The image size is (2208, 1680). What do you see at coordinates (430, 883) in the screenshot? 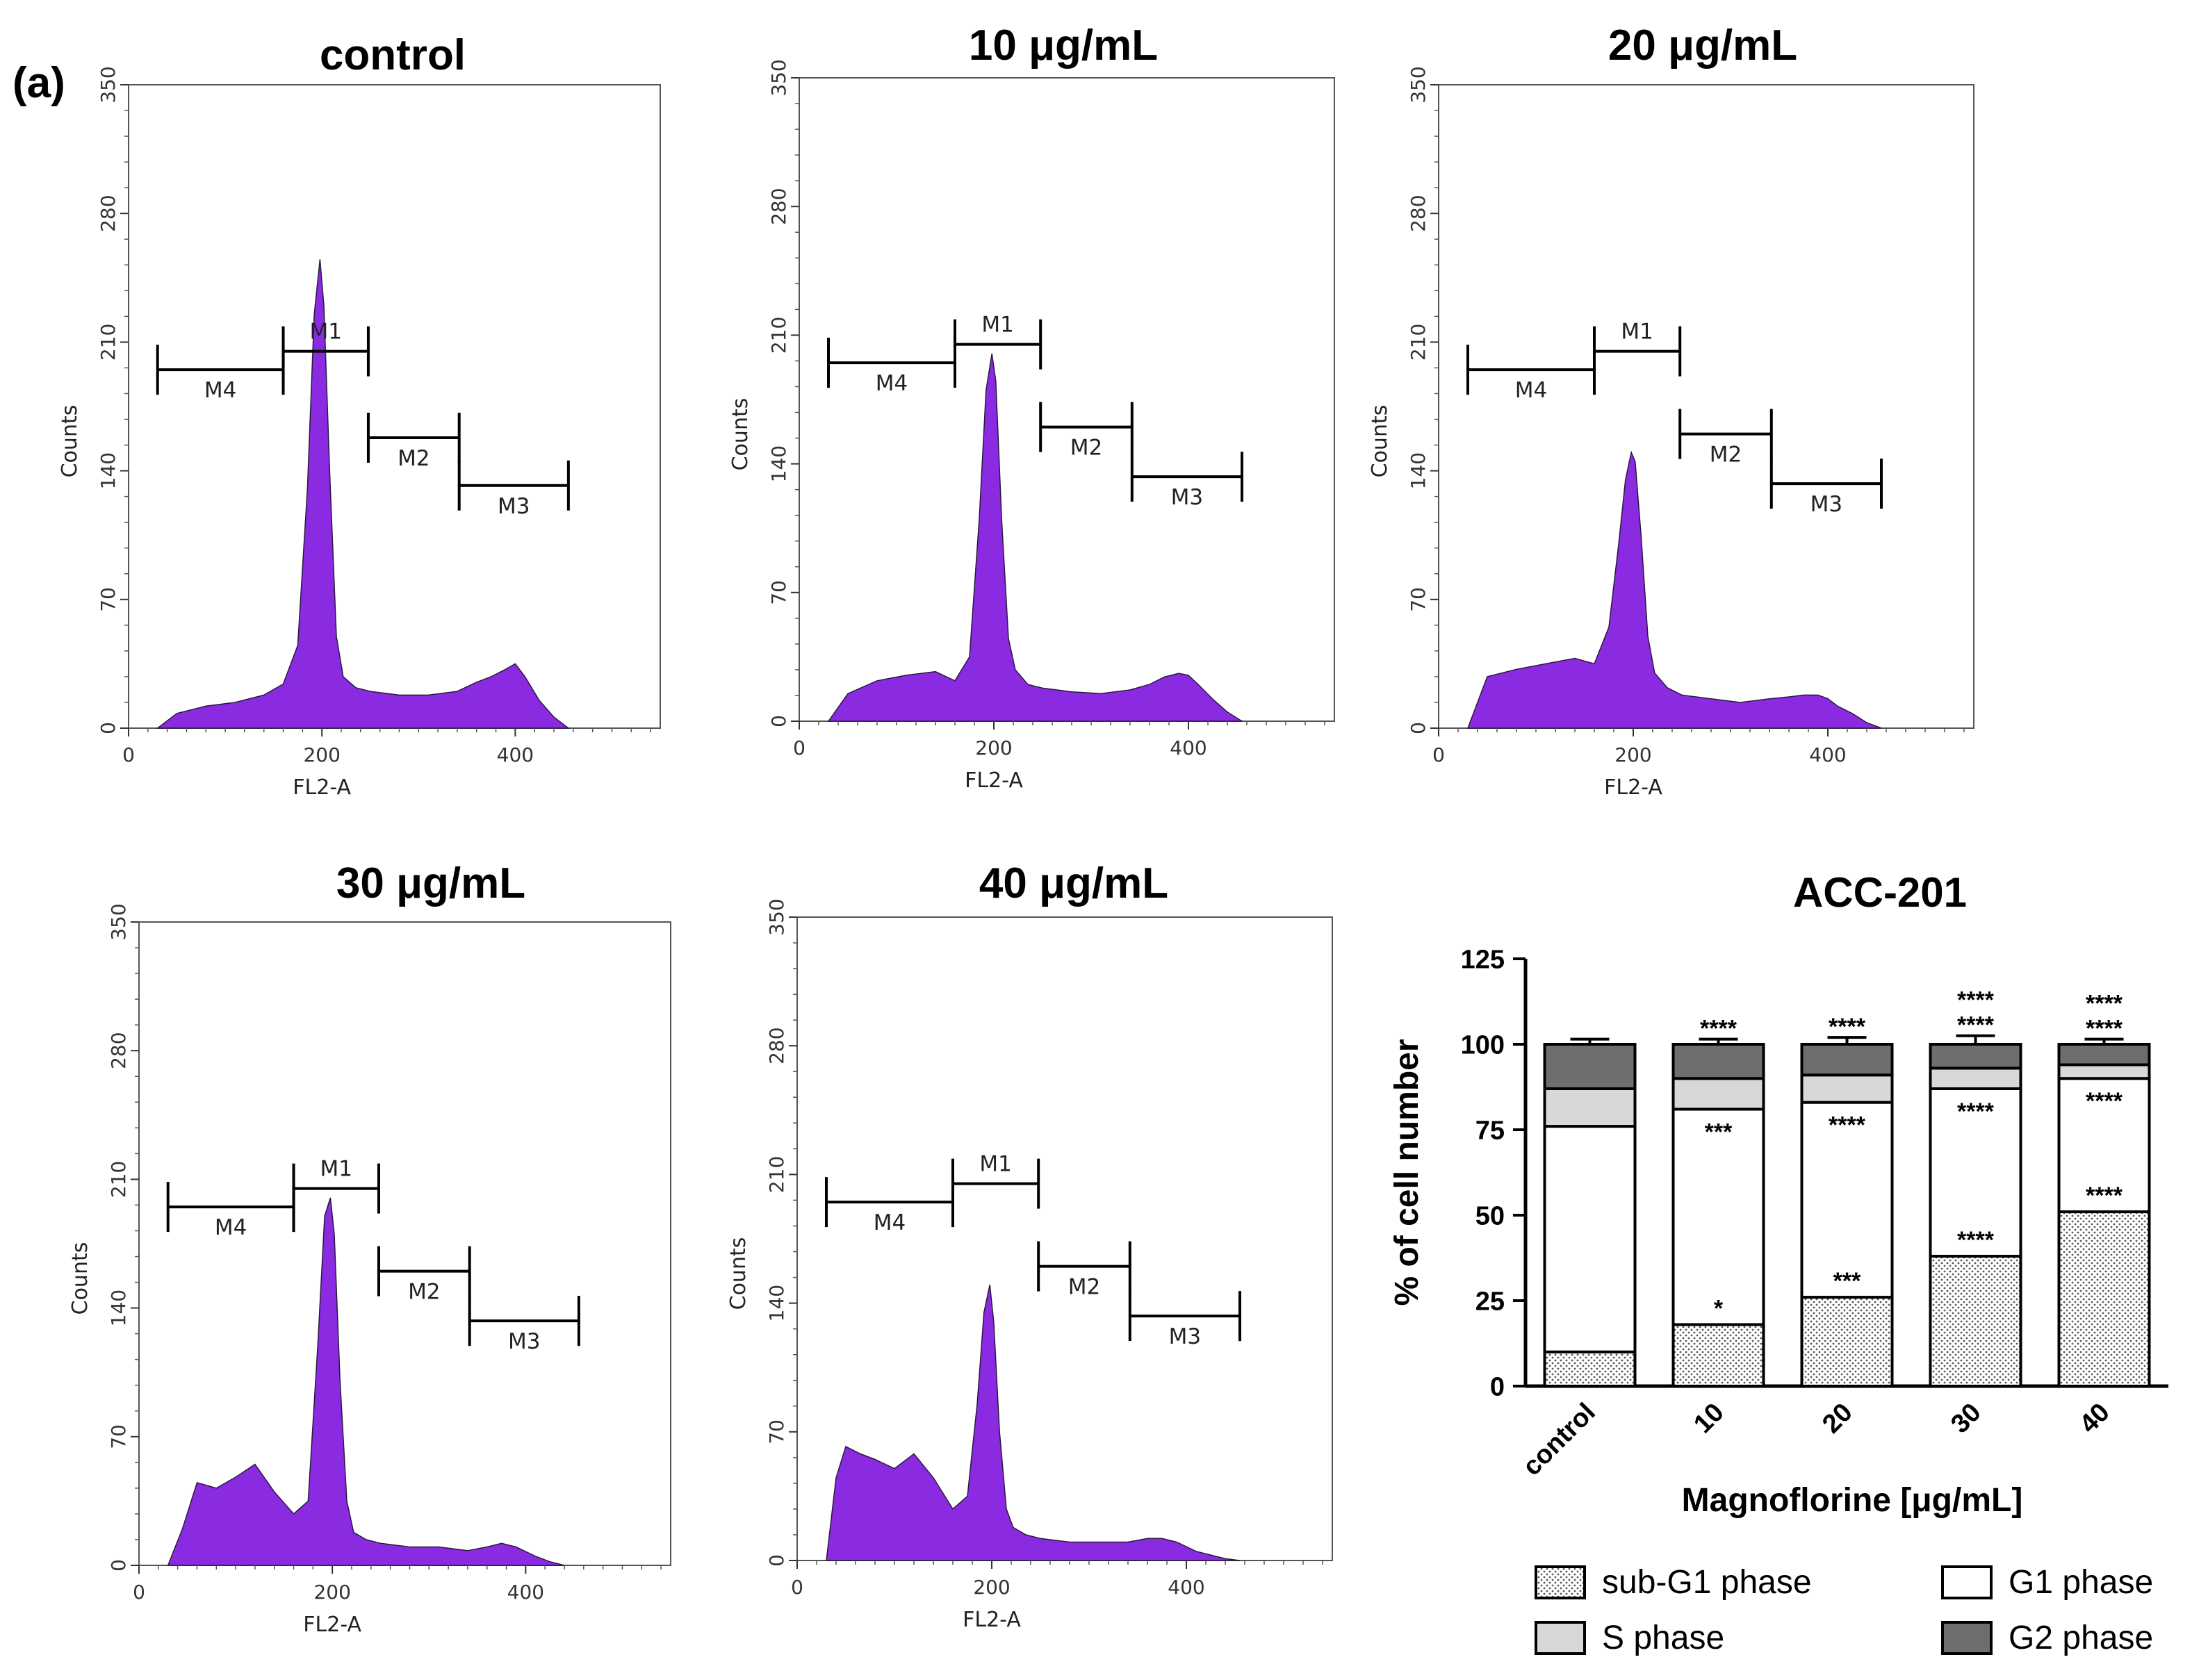
I see `histogram-title: 30 μg/mL` at bounding box center [430, 883].